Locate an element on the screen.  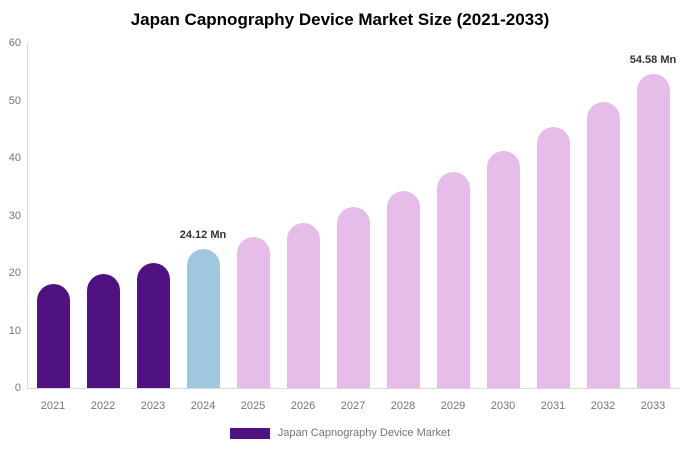
bar-2029 is located at coordinates (453, 280).